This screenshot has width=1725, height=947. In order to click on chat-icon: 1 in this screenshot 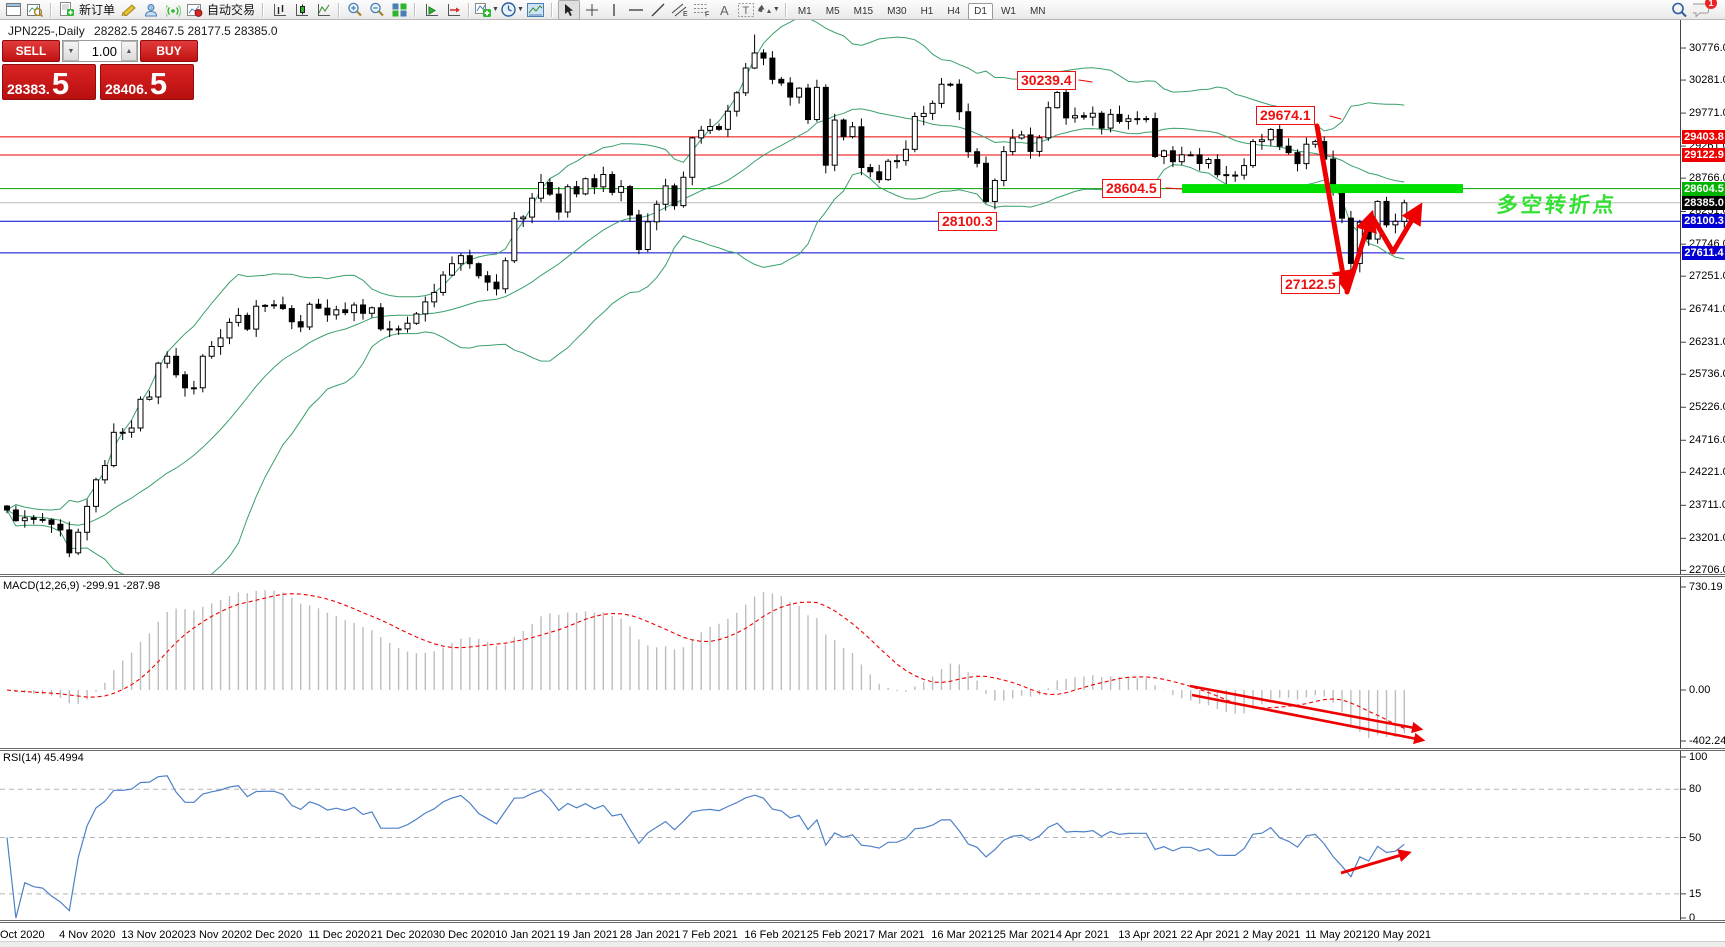, I will do `click(1704, 9)`.